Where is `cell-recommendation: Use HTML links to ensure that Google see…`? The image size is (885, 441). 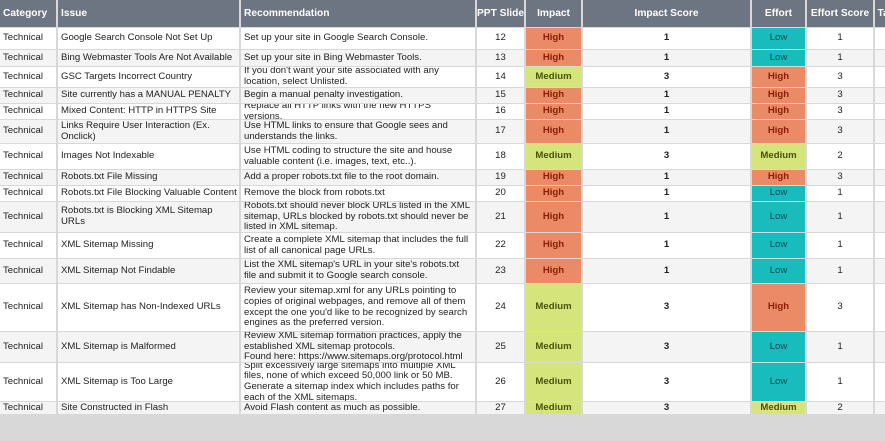
cell-recommendation: Use HTML links to ensure that Google see… is located at coordinates (358, 131).